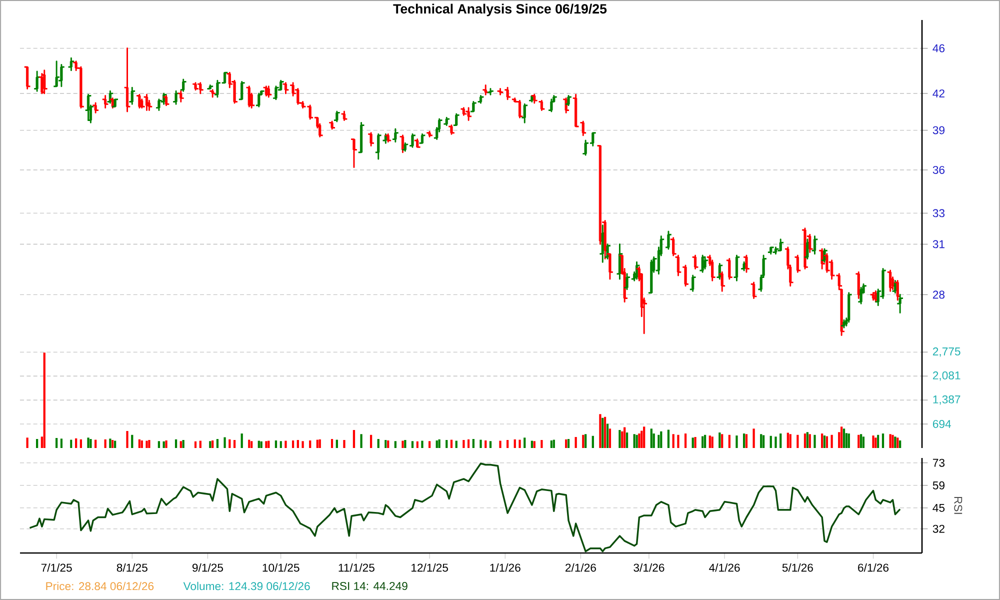 This screenshot has height=600, width=1000. Describe the element at coordinates (938, 93) in the screenshot. I see `y-tick-label: 42` at that location.